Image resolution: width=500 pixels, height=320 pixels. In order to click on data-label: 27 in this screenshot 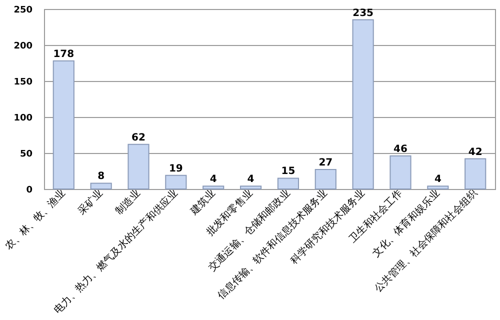, I will do `click(325, 163)`.